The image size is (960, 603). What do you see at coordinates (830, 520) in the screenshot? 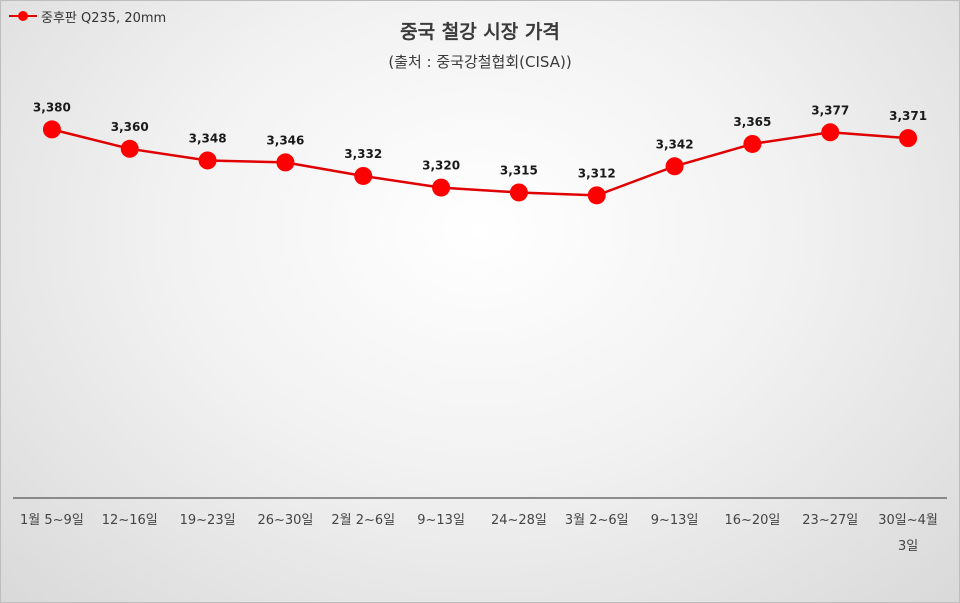
I see `x-tick-label: 23~27일` at bounding box center [830, 520].